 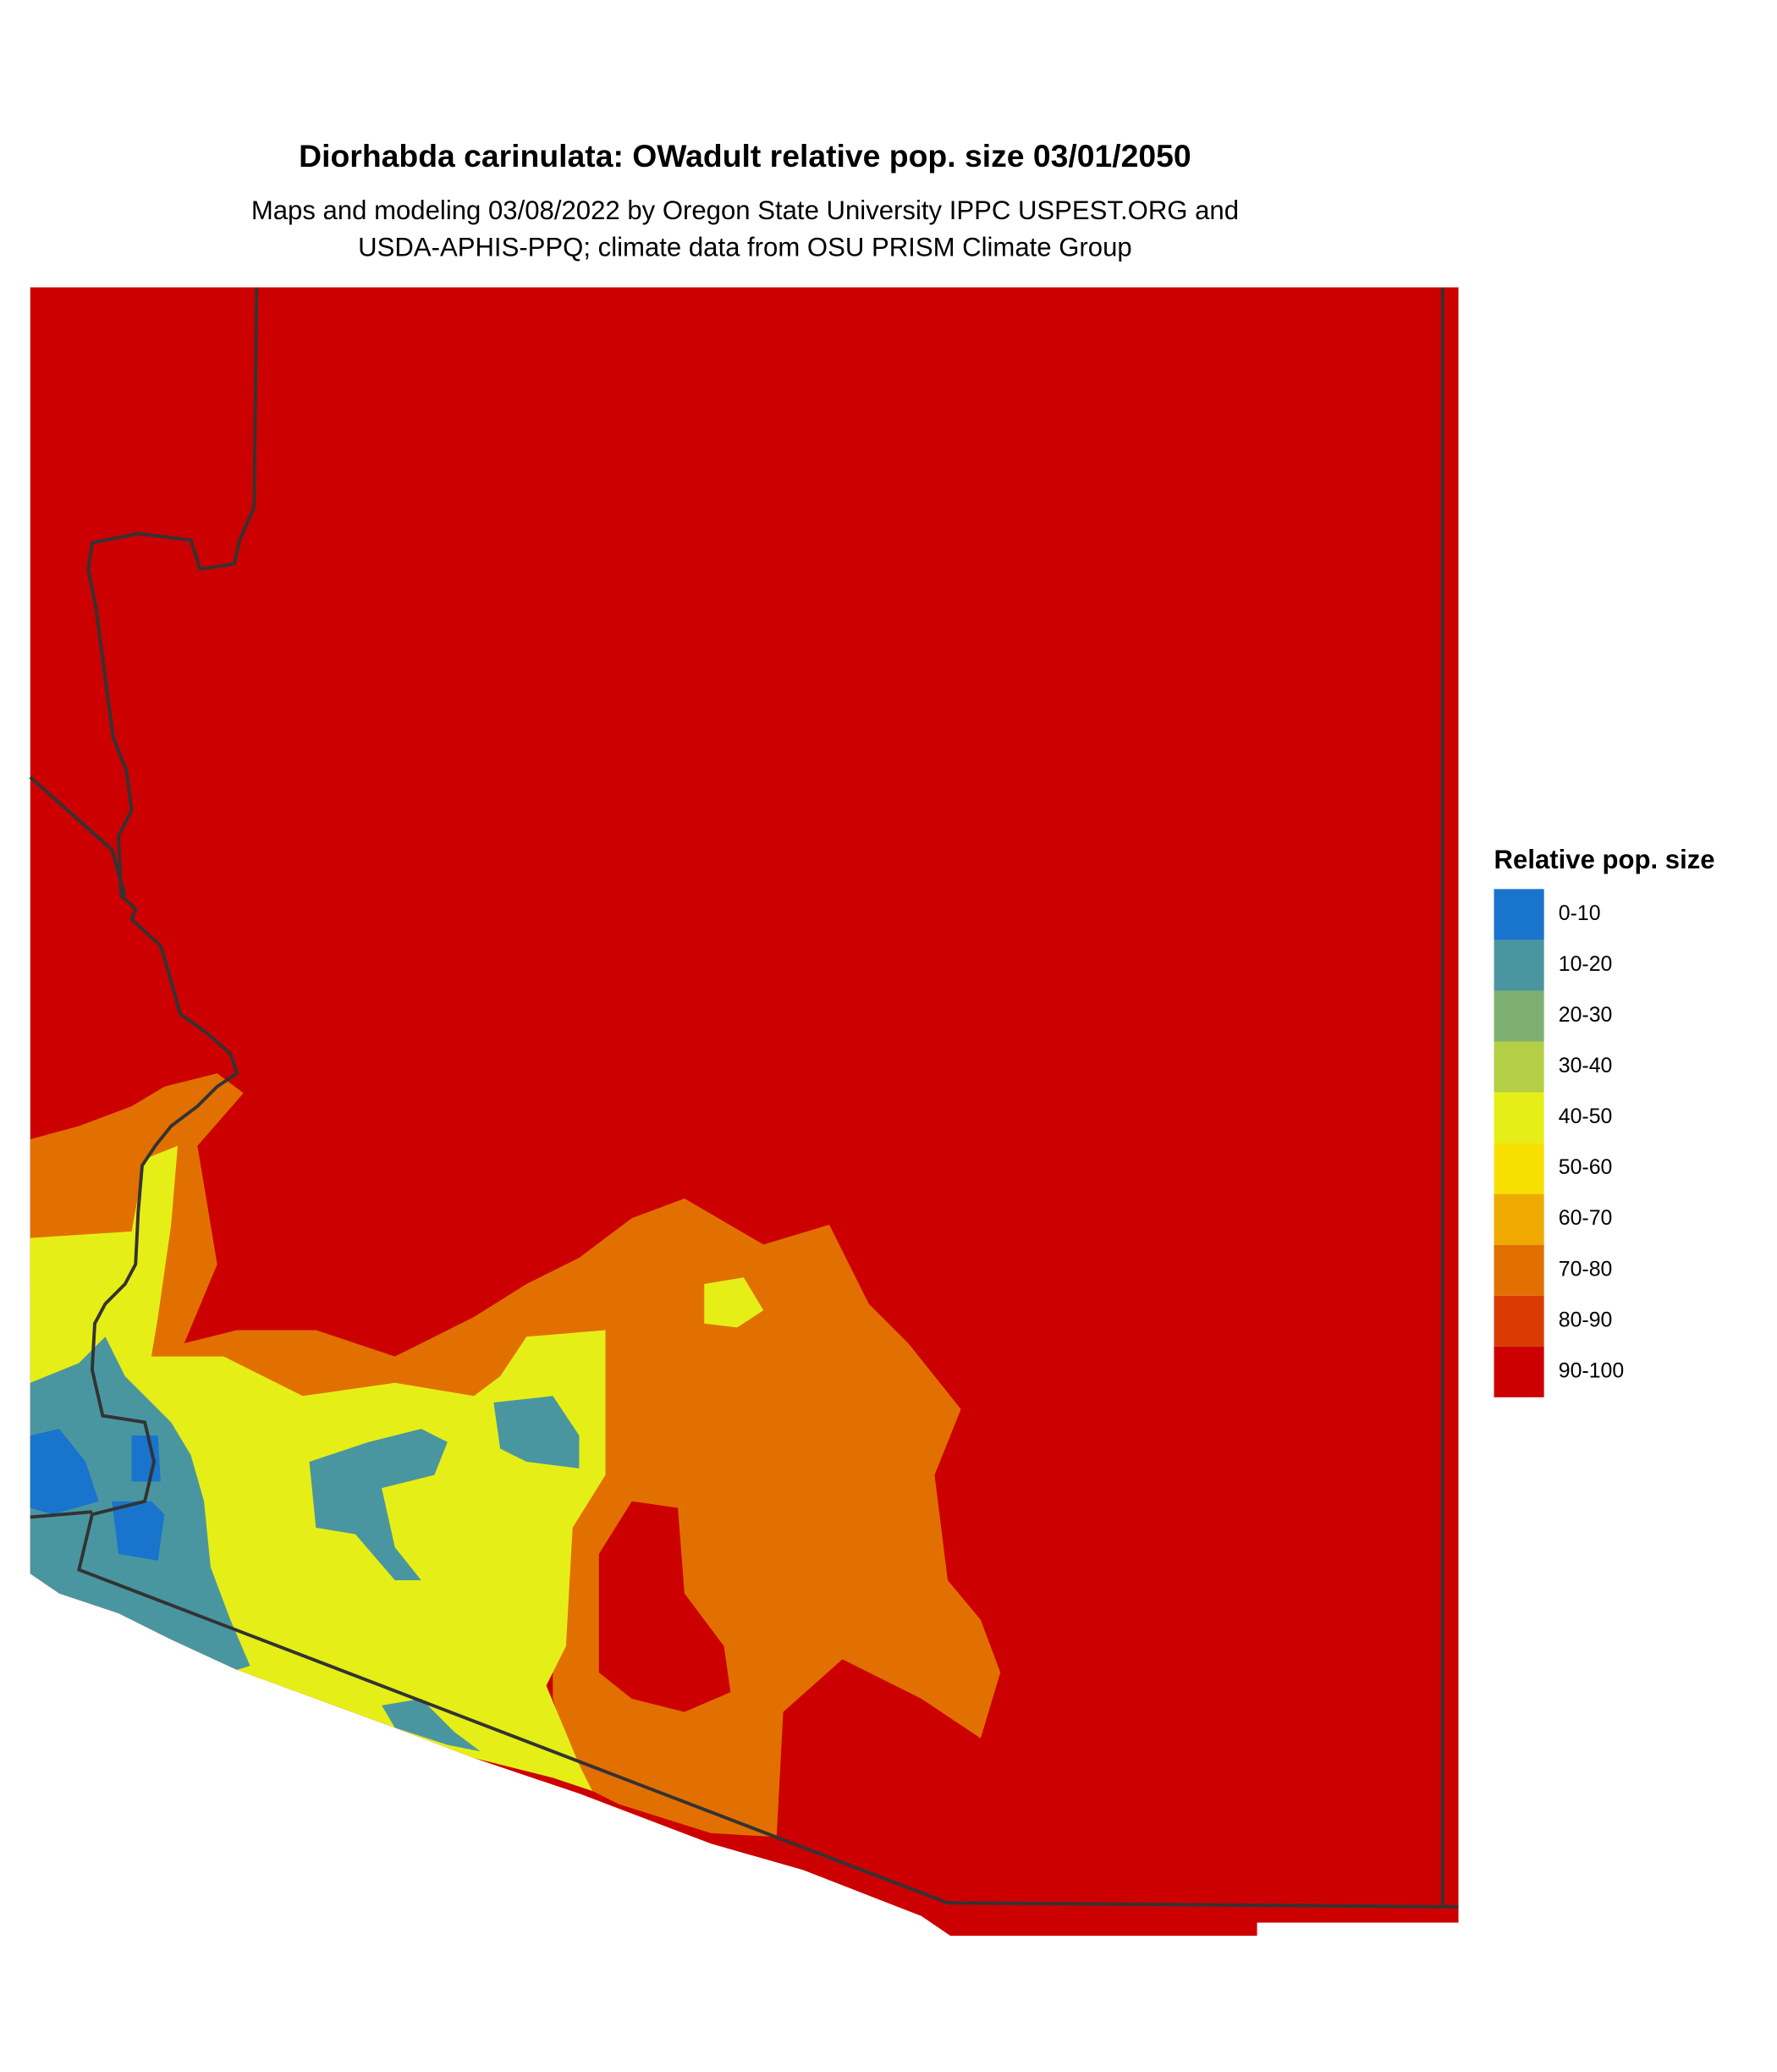 What do you see at coordinates (1586, 1015) in the screenshot?
I see `legend-label: 20-30` at bounding box center [1586, 1015].